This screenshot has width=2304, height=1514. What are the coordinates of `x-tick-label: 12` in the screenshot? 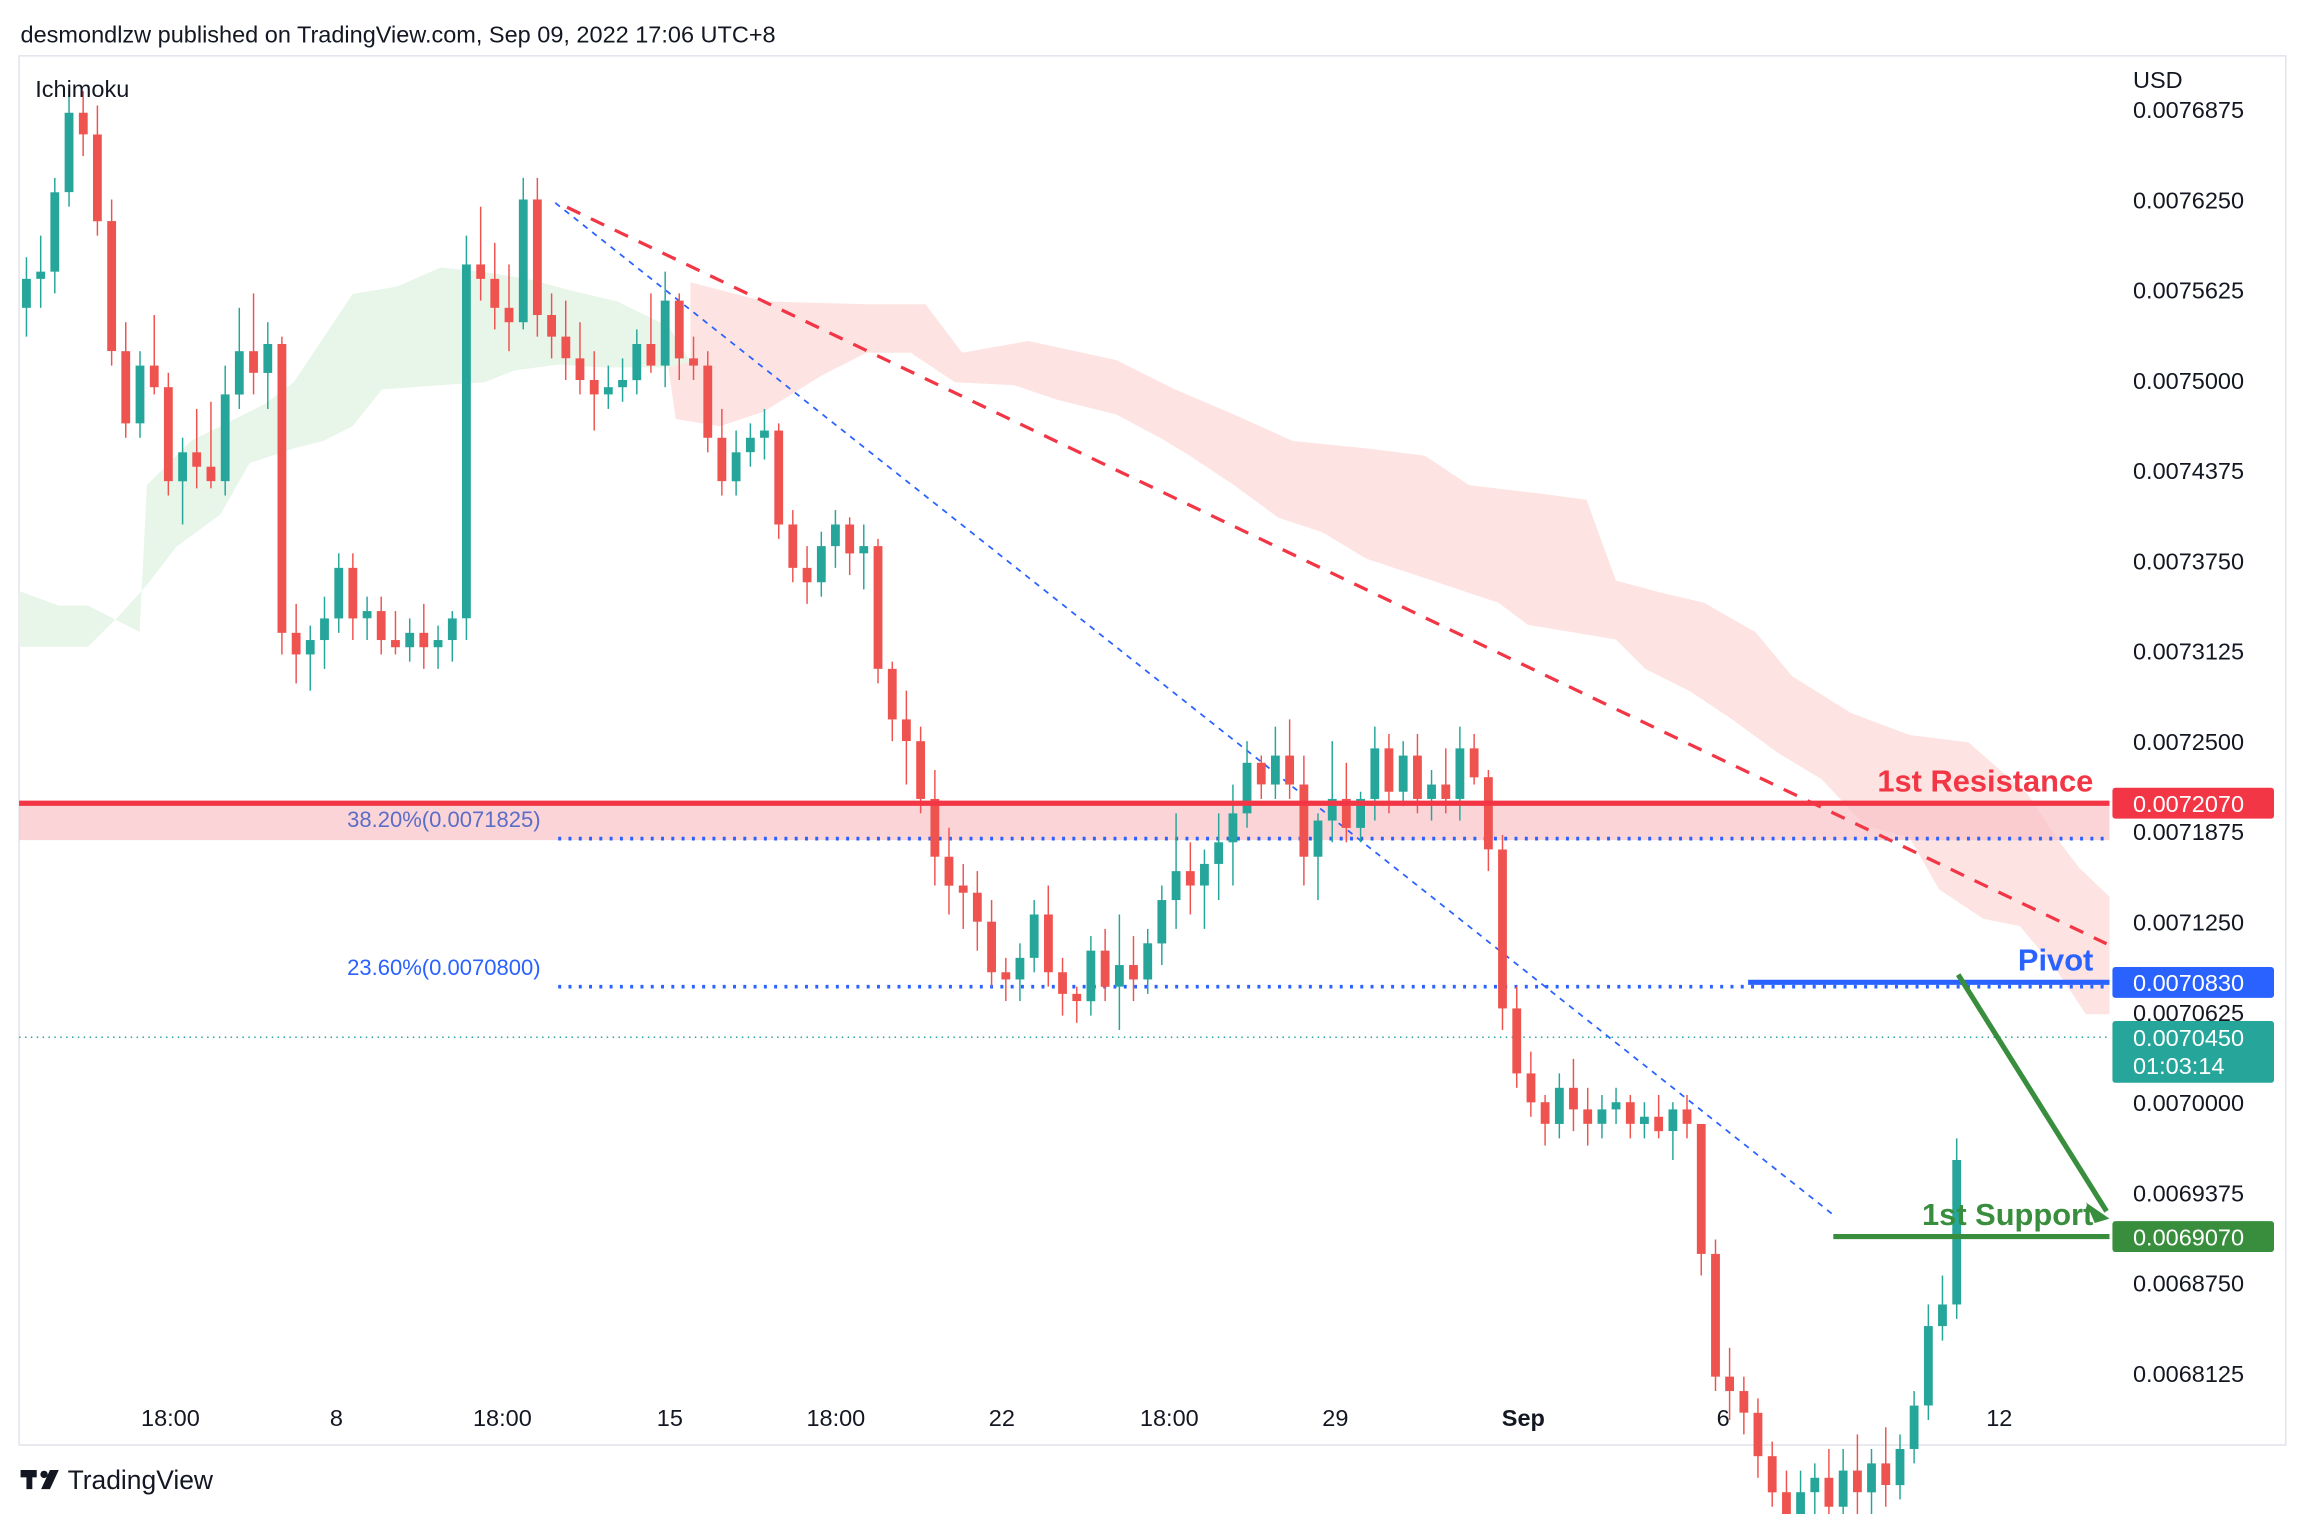 It's located at (1999, 1418).